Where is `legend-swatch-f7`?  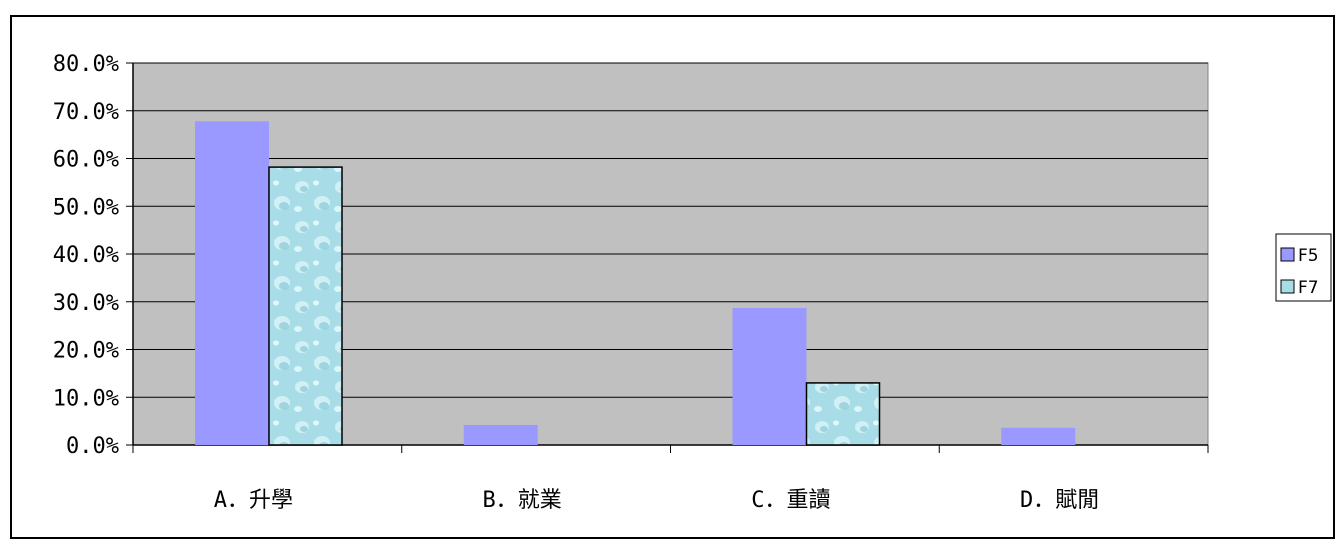 legend-swatch-f7 is located at coordinates (1287, 286).